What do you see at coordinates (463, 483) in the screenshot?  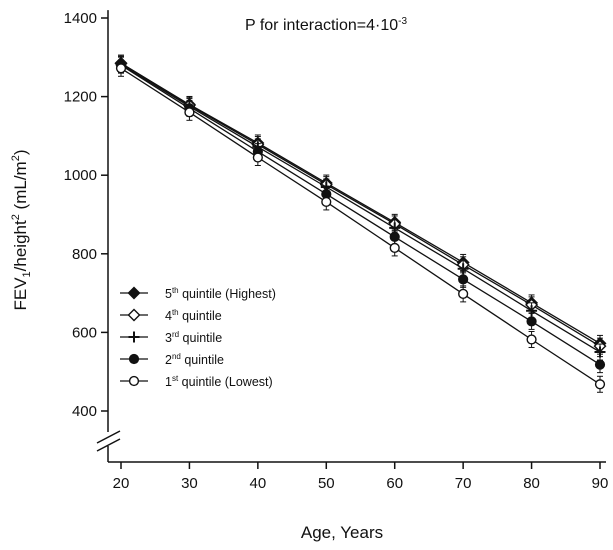 I see `x-tick-label: 70` at bounding box center [463, 483].